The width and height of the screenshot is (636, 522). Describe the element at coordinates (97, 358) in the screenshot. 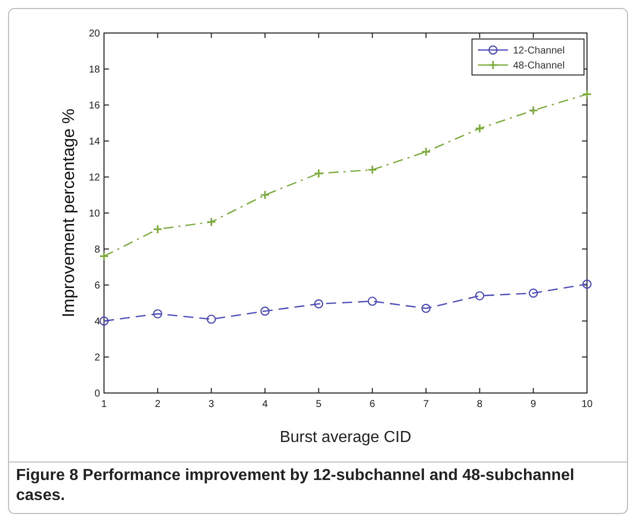

I see `y-tick-label: 2` at that location.